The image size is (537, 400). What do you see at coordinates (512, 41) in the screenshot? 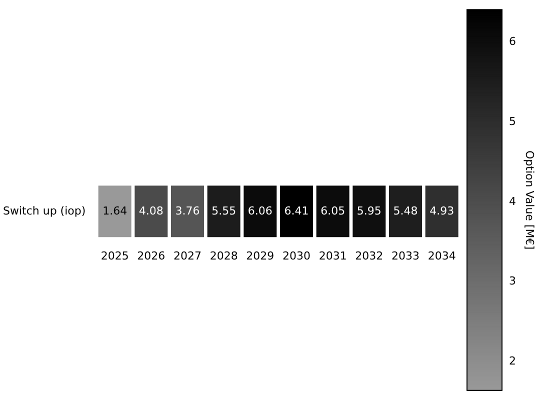
I see `color-bar-label: 6` at bounding box center [512, 41].